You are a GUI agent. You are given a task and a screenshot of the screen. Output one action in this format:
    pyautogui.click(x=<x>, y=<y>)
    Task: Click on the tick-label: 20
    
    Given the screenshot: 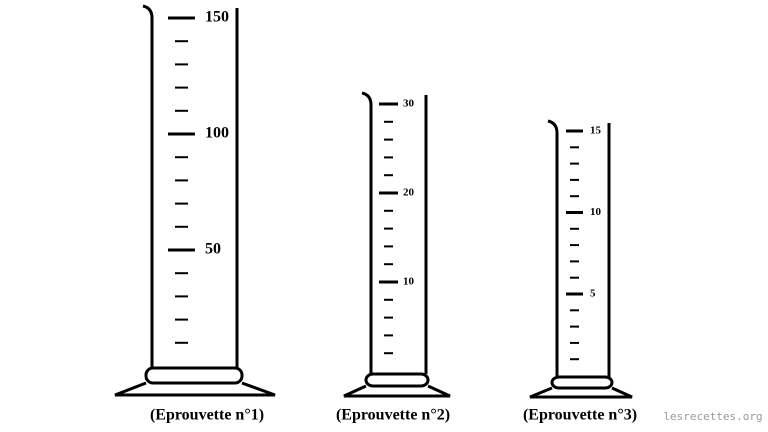 What is the action you would take?
    pyautogui.click(x=409, y=193)
    